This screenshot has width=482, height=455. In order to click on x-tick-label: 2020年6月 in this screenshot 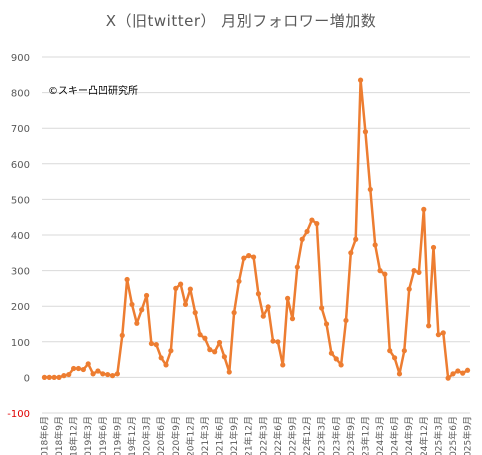, I will do `click(161, 435)`.